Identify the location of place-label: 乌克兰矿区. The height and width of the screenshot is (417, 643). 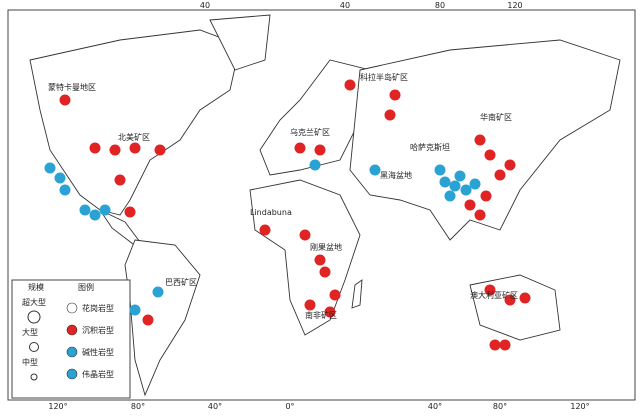
(310, 132).